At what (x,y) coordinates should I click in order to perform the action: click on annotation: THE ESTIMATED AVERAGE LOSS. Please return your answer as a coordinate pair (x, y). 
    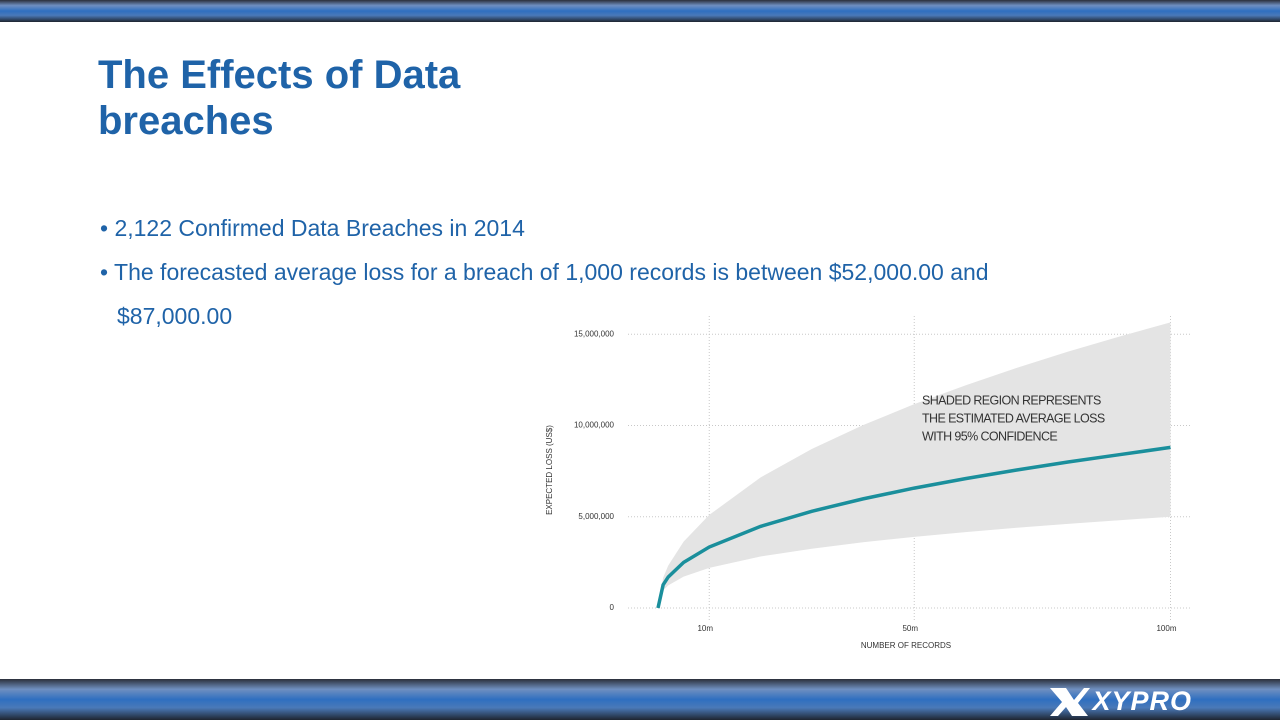
    Looking at the image, I should click on (1013, 418).